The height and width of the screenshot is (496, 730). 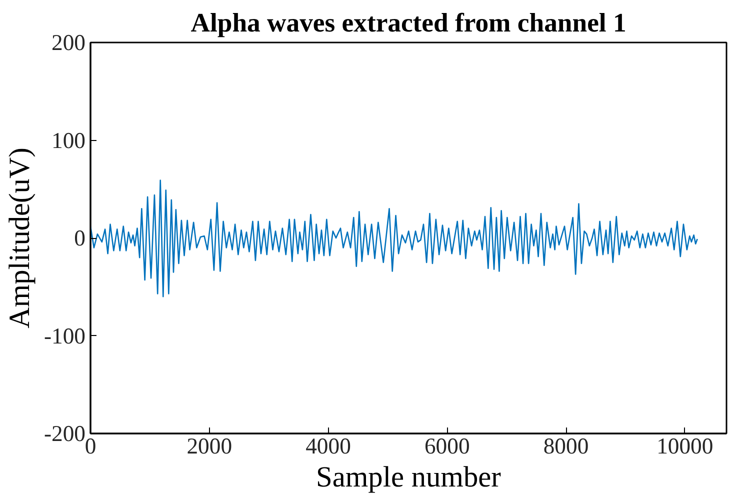 What do you see at coordinates (685, 446) in the screenshot?
I see `x-tick-label: 10000` at bounding box center [685, 446].